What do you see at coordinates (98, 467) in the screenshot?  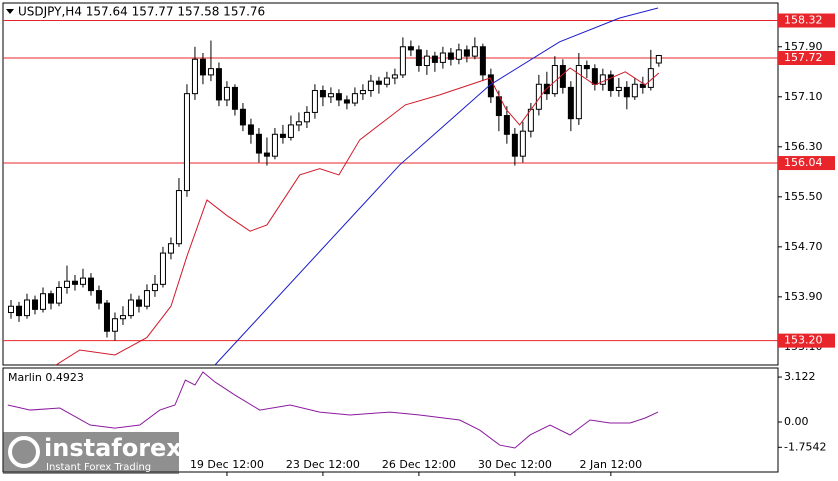 I see `watermark-tagline: Instant Forex Trading` at bounding box center [98, 467].